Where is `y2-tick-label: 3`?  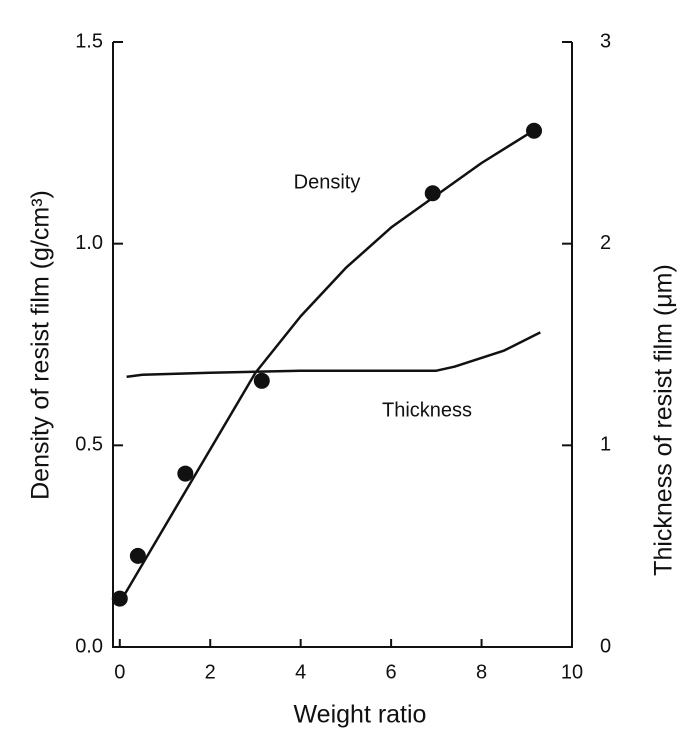
y2-tick-label: 3 is located at coordinates (605, 41).